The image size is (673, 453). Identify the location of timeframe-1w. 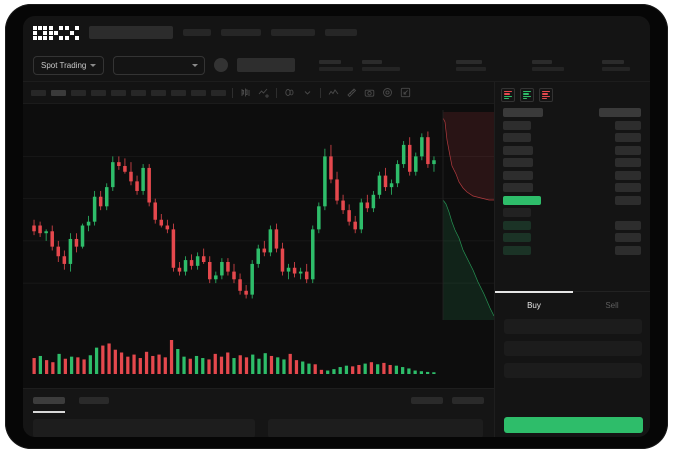
(178, 92).